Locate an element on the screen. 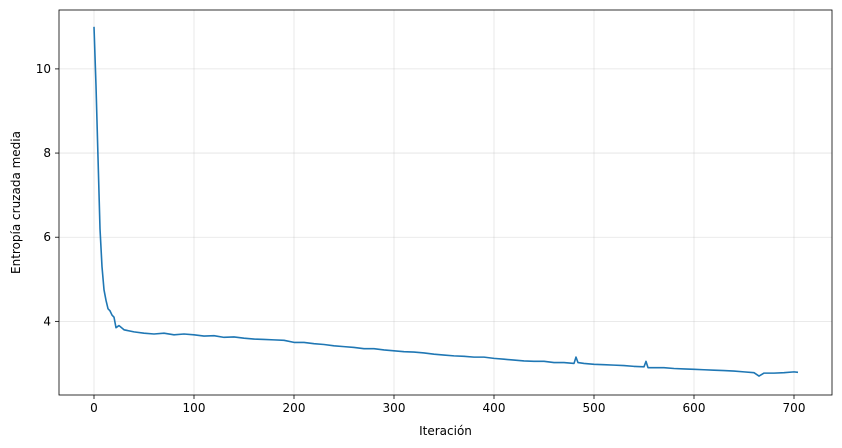 The height and width of the screenshot is (448, 842). y-axis-label: Entropía cruzada media is located at coordinates (16, 202).